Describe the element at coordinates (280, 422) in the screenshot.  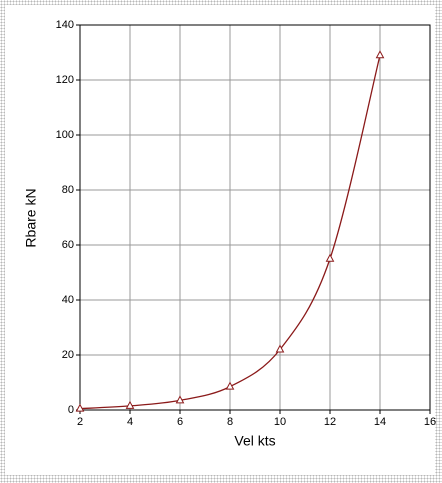
I see `x-tick-label: 10` at that location.